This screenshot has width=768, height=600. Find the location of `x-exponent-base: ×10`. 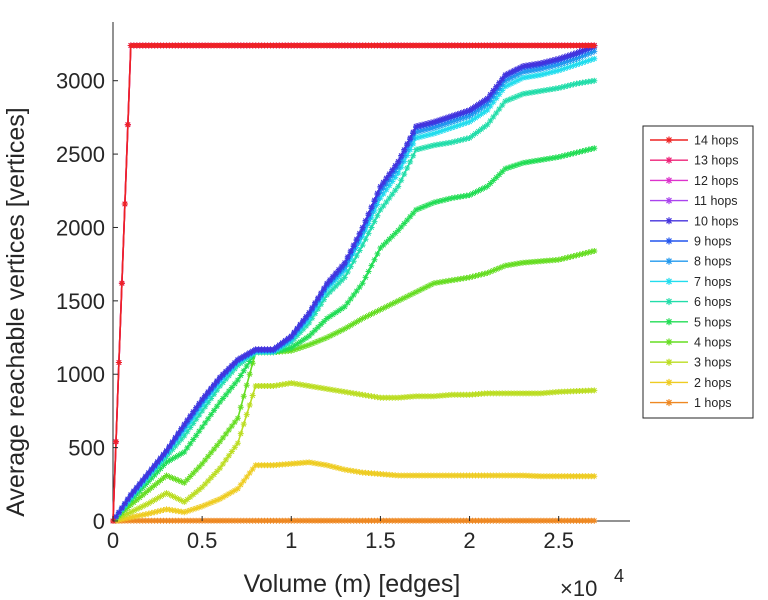

x-exponent-base: ×10 is located at coordinates (578, 588).